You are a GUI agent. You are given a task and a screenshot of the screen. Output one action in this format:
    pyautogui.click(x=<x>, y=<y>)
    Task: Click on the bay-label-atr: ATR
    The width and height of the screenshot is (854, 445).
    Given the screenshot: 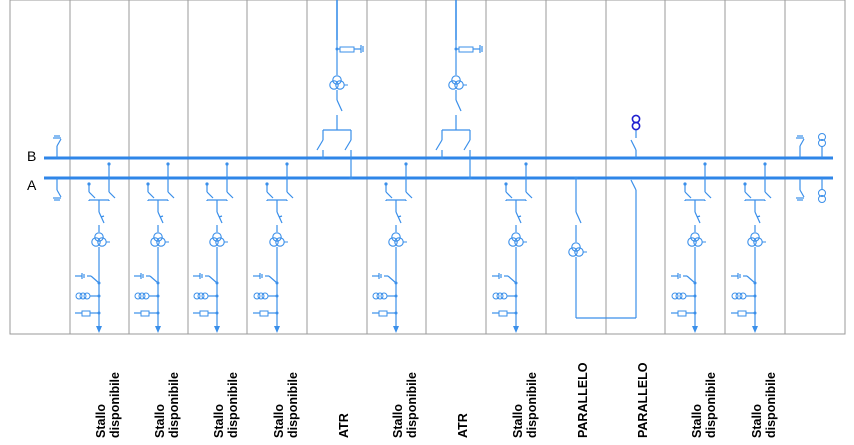 What is the action you would take?
    pyautogui.click(x=456, y=388)
    